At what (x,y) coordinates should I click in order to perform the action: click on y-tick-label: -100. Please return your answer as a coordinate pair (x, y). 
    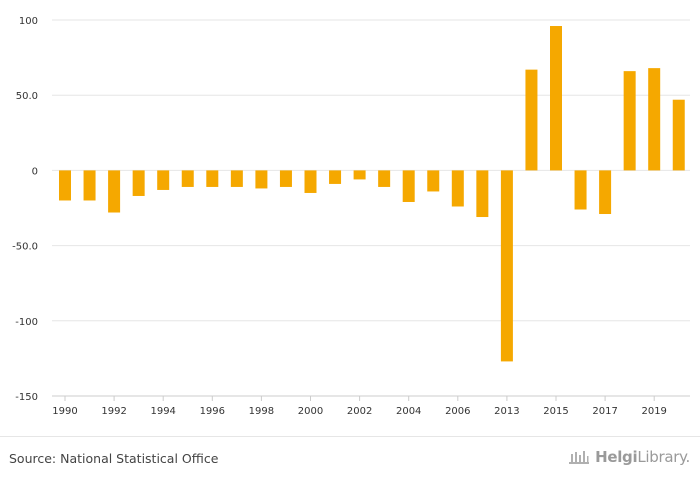
    Looking at the image, I should click on (26, 322).